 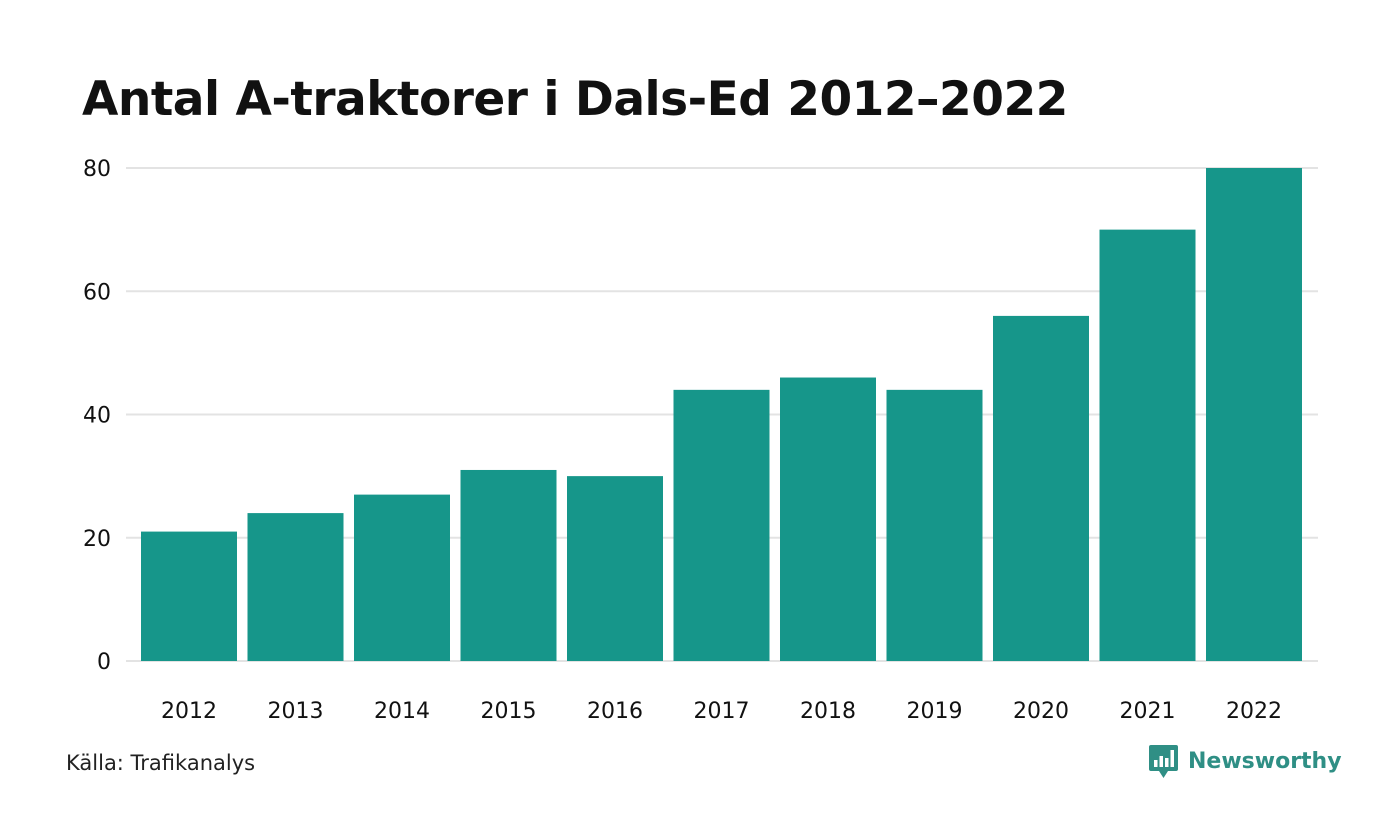 What do you see at coordinates (935, 711) in the screenshot?
I see `x-tick-label: 2019` at bounding box center [935, 711].